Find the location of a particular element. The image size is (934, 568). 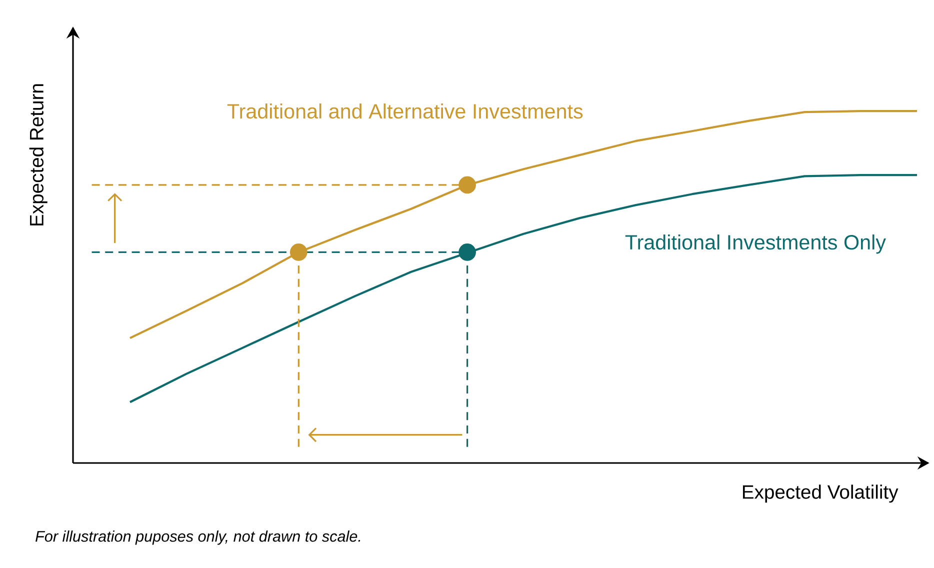

series-label: Traditional and Alternative Investments is located at coordinates (405, 111).